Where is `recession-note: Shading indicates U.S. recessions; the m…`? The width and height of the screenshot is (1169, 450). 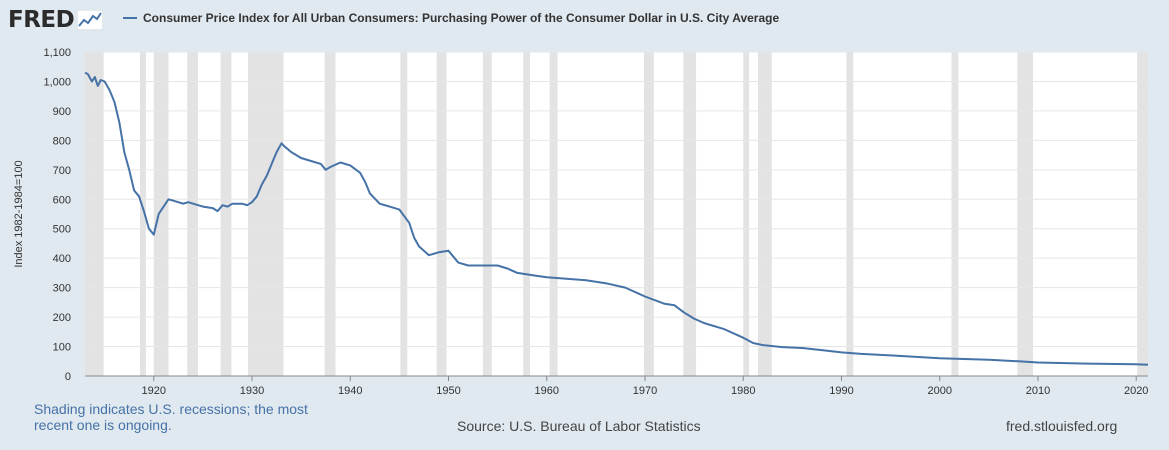
recession-note: Shading indicates U.S. recessions; the m… is located at coordinates (171, 417).